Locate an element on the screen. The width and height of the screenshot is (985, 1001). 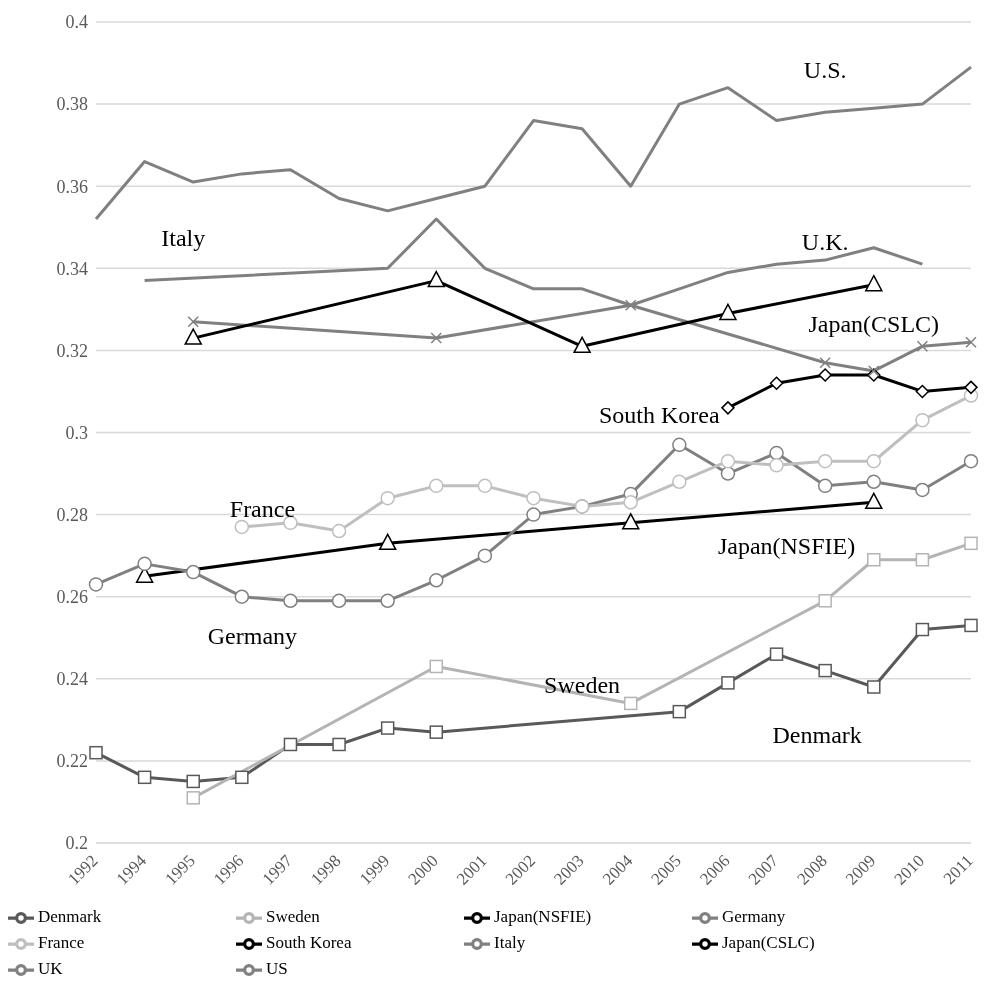
legend-label: Sweden is located at coordinates (293, 916).